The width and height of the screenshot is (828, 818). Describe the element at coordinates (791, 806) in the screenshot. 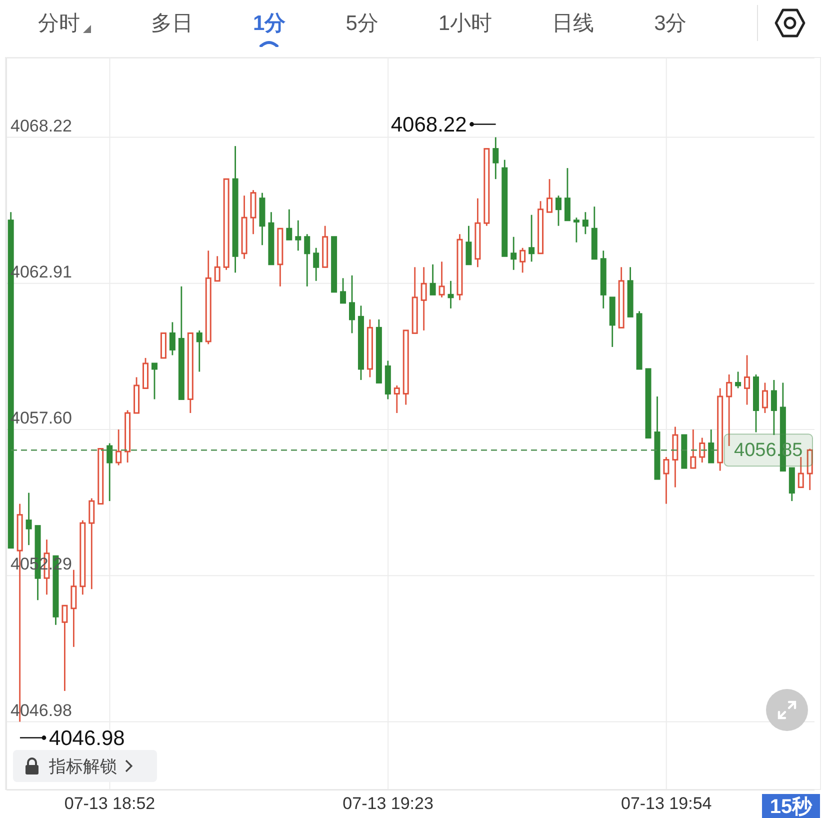

I see `badge: 15秒` at that location.